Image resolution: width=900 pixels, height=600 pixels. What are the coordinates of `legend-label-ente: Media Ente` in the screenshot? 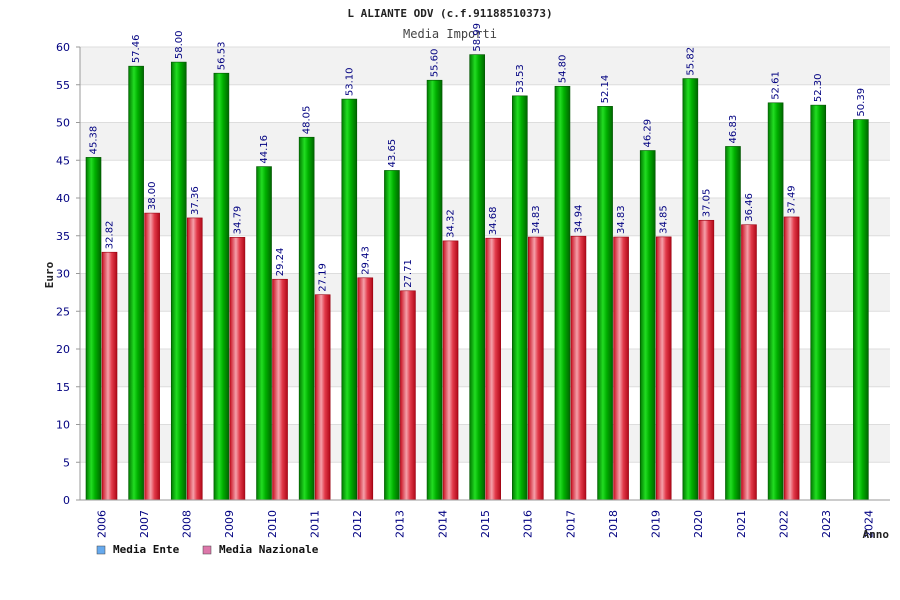 It's located at (146, 549).